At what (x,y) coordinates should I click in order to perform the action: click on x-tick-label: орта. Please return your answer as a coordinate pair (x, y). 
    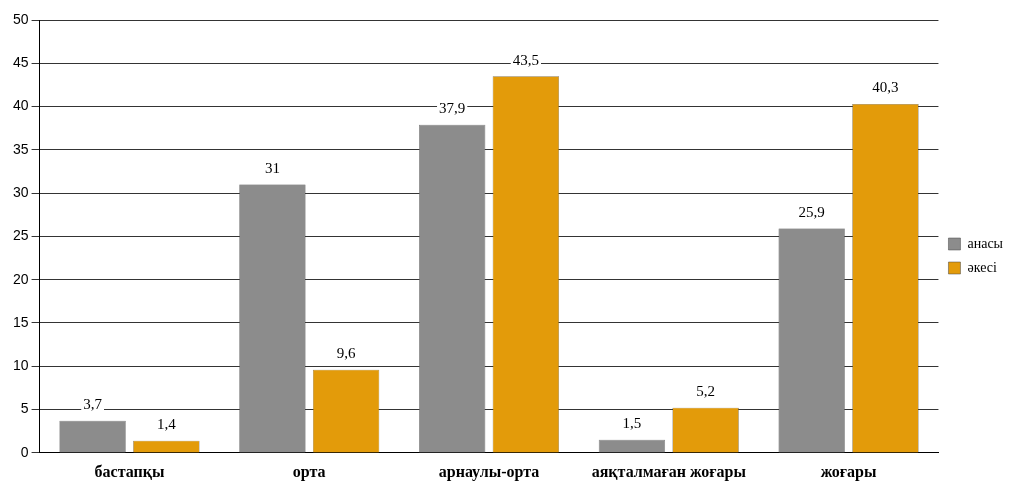
    Looking at the image, I should click on (309, 471).